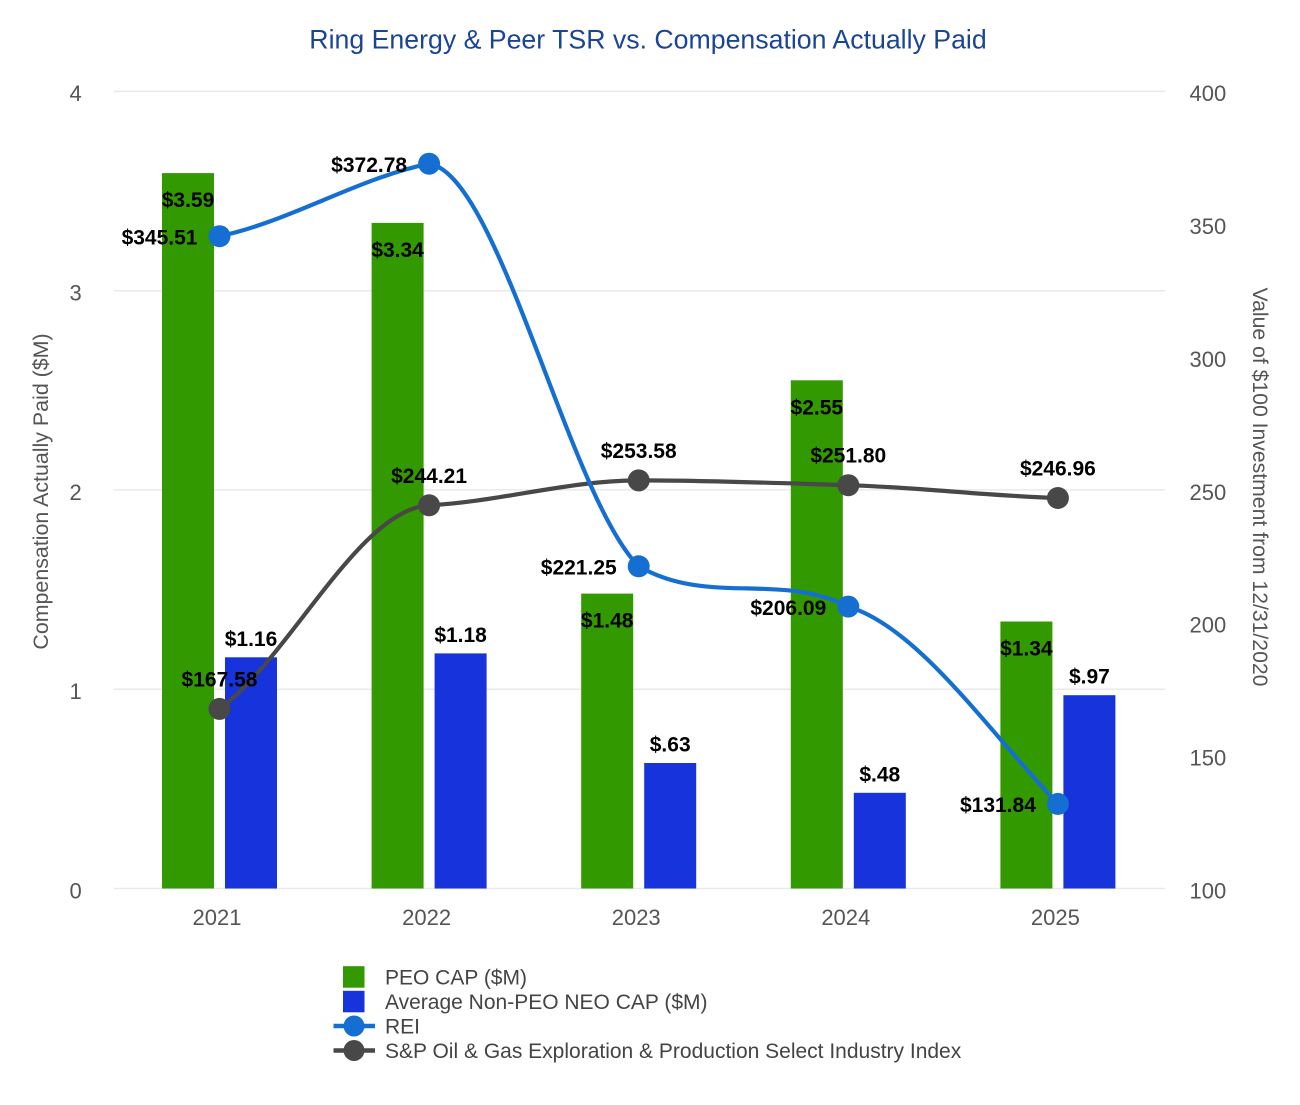 This screenshot has height=1105, width=1300. I want to click on svg-text: $1.18, so click(460, 635).